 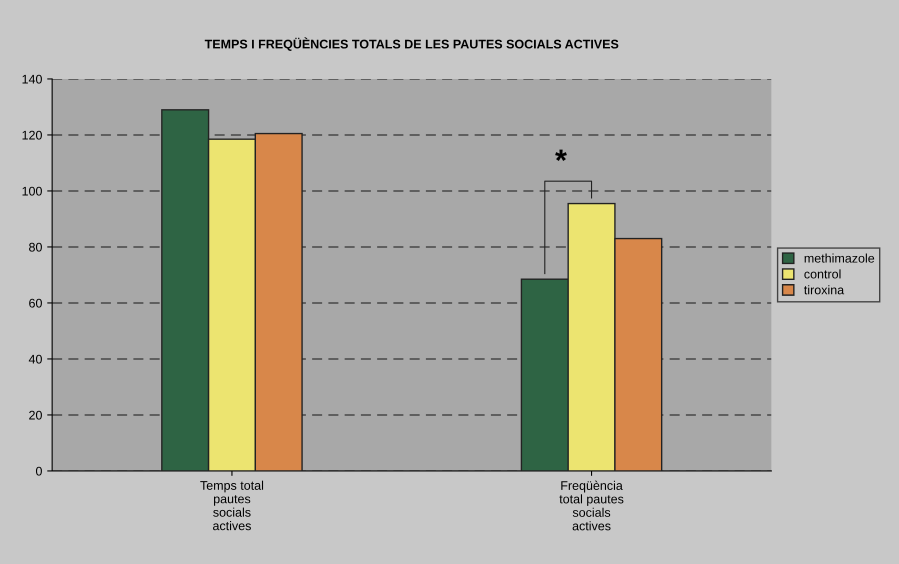 What do you see at coordinates (411, 44) in the screenshot?
I see `chart-title: TEMPS I FREQÜÈNCIES TOTALS DE LES PAUTES SOCIALS ACTIVES` at bounding box center [411, 44].